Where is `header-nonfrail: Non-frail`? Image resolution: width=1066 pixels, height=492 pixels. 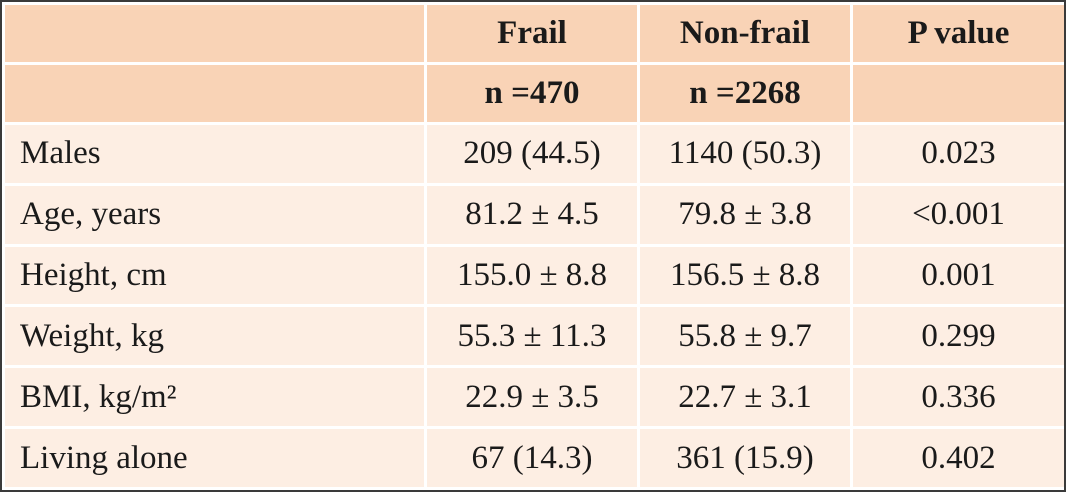
header-nonfrail: Non-frail is located at coordinates (745, 33).